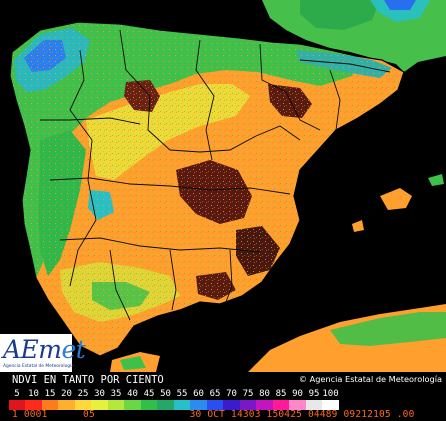 This screenshot has width=446, height=421. Describe the element at coordinates (83, 394) in the screenshot. I see `legend-tick: 25` at that location.